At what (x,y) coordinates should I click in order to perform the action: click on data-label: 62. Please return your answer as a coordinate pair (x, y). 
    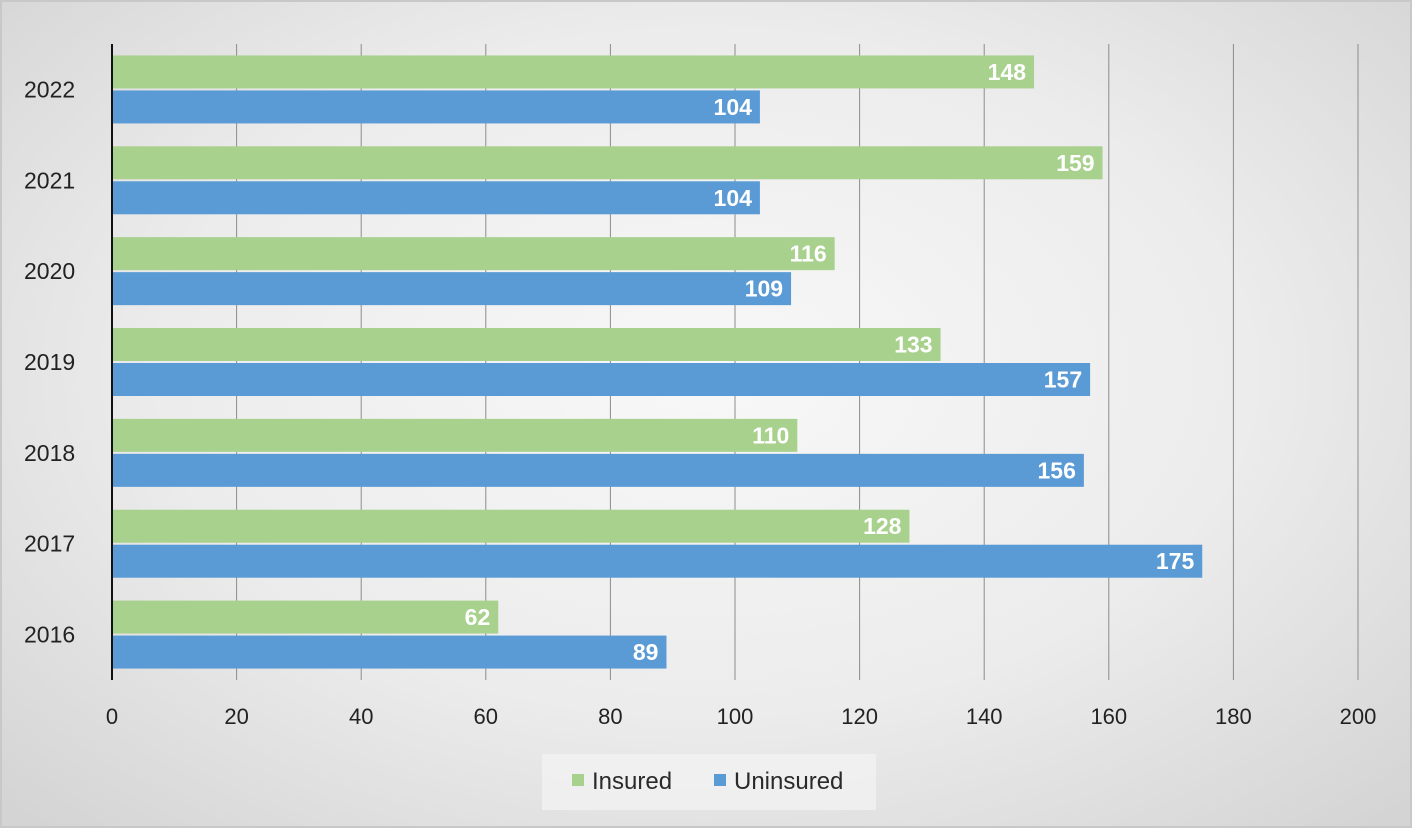
    Looking at the image, I should click on (478, 617).